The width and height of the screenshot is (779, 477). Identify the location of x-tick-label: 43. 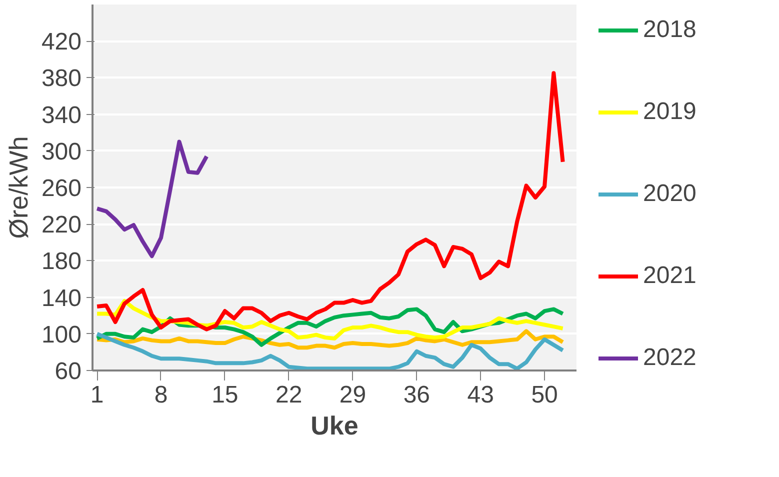
(480, 395).